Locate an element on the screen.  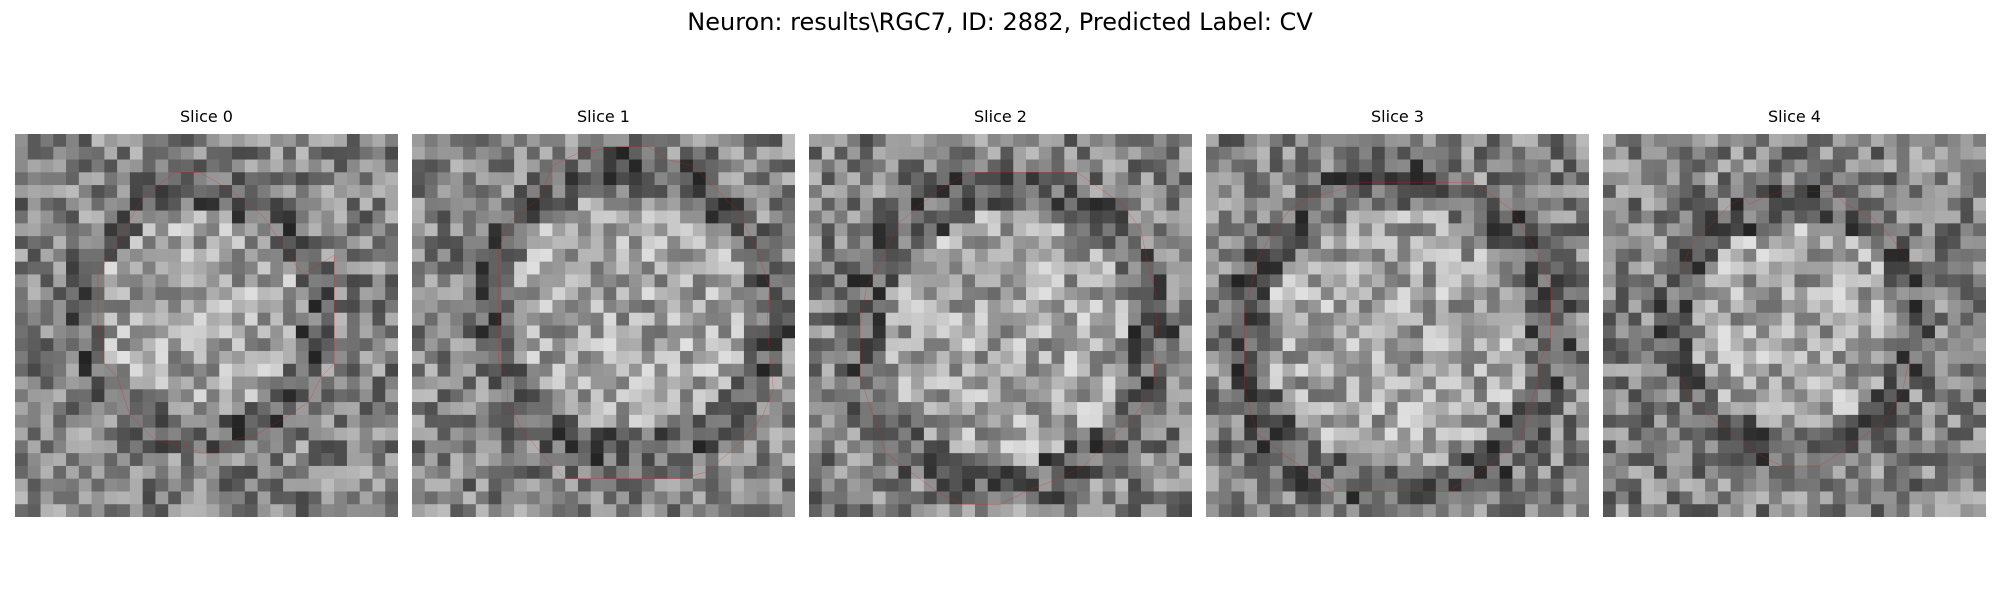
slice-title: Slice 2 is located at coordinates (1000, 116).